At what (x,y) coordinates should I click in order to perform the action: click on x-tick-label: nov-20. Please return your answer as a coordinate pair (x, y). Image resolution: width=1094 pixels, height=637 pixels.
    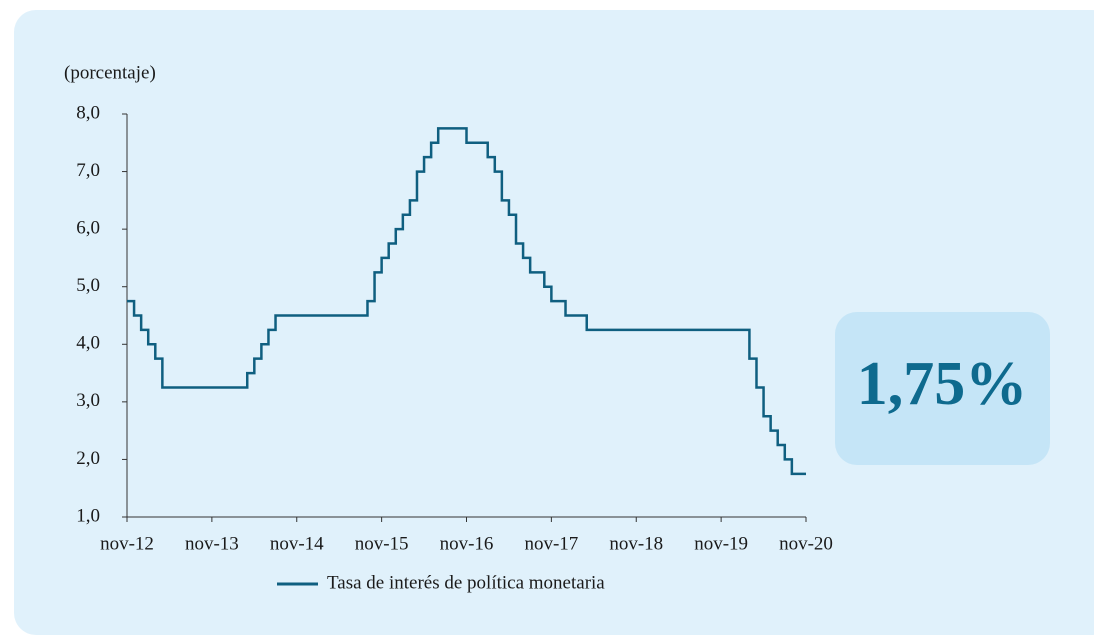
    Looking at the image, I should click on (806, 543).